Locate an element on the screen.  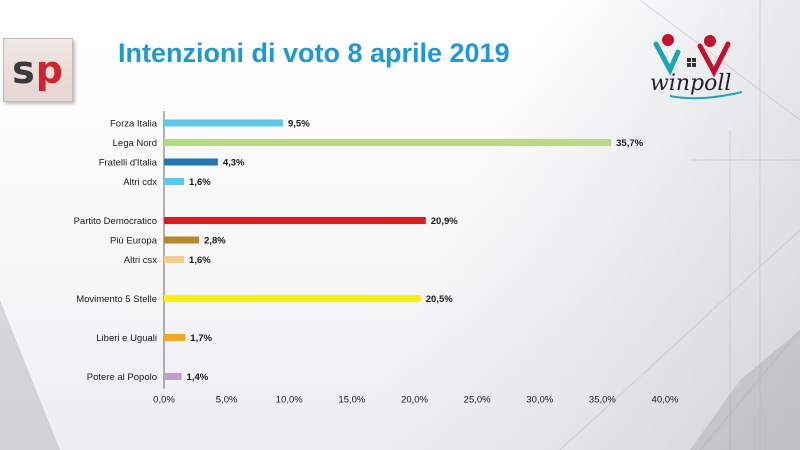
value-label: 35,7% is located at coordinates (629, 143).